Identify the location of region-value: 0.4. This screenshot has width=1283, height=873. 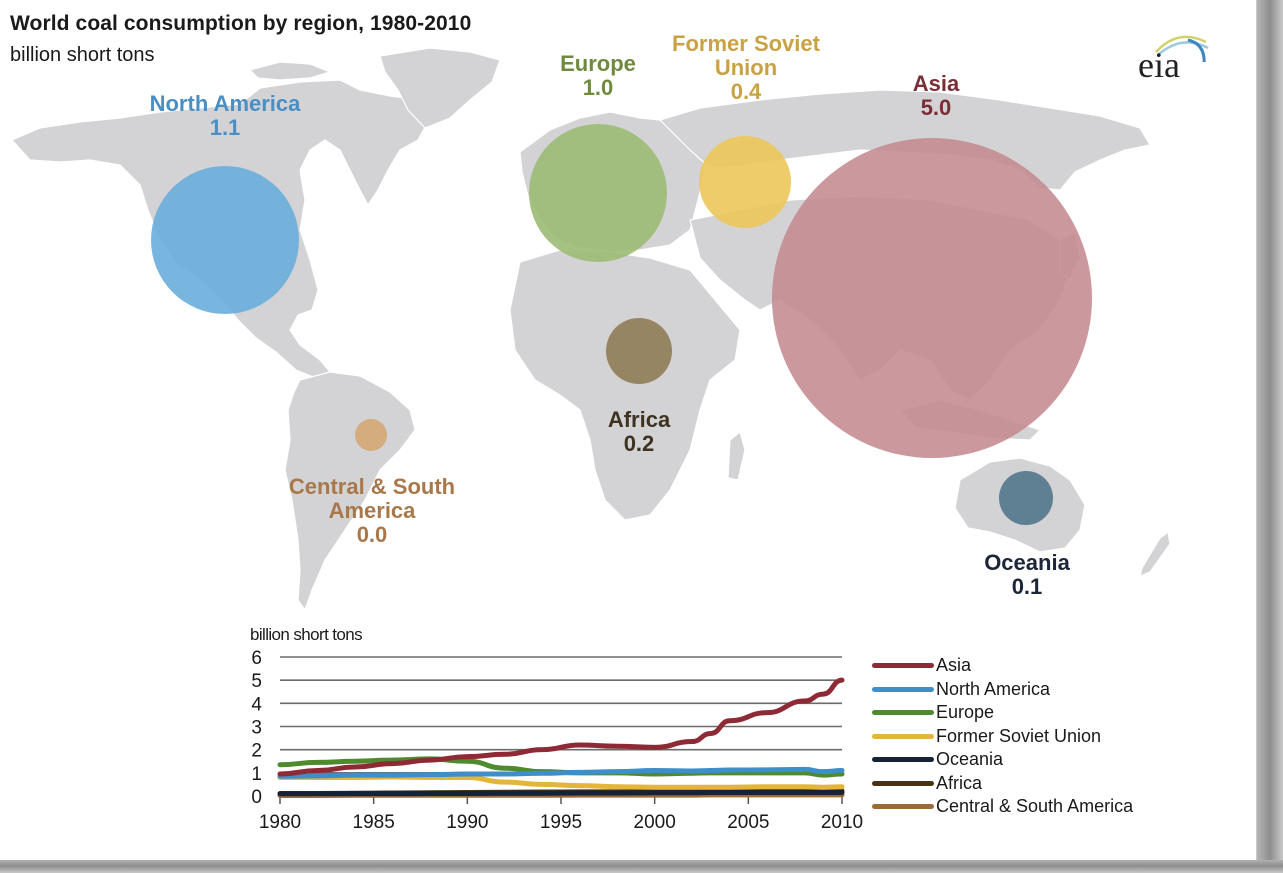
(746, 91).